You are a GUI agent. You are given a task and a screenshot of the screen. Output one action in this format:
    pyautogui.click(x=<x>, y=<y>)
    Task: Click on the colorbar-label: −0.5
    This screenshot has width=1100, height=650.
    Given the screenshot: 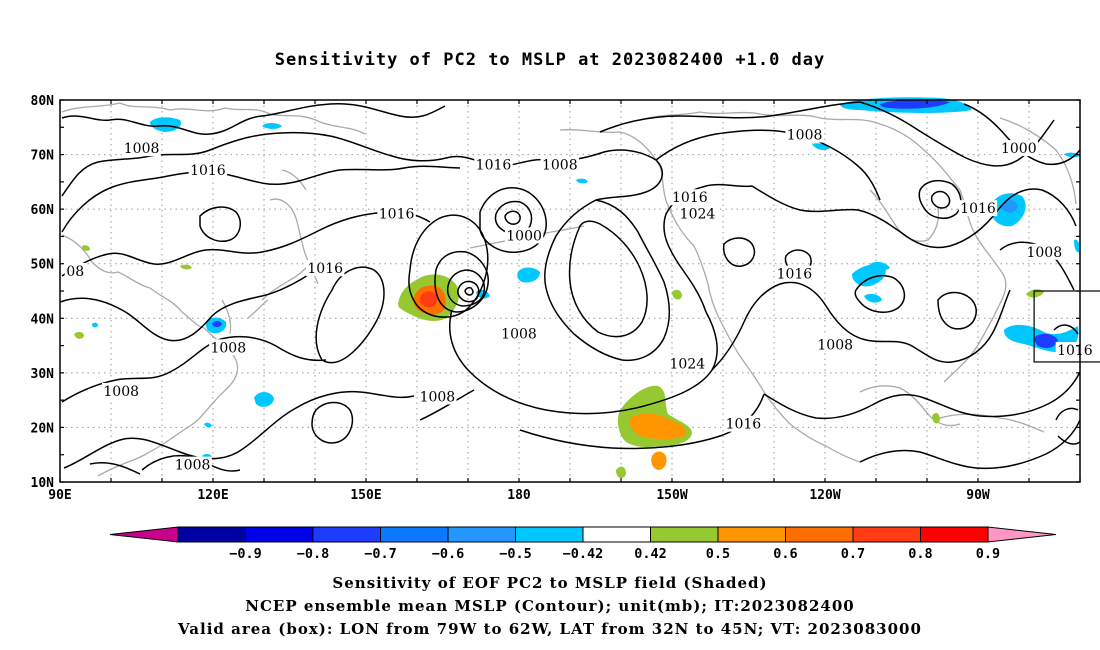 What is the action you would take?
    pyautogui.click(x=515, y=554)
    